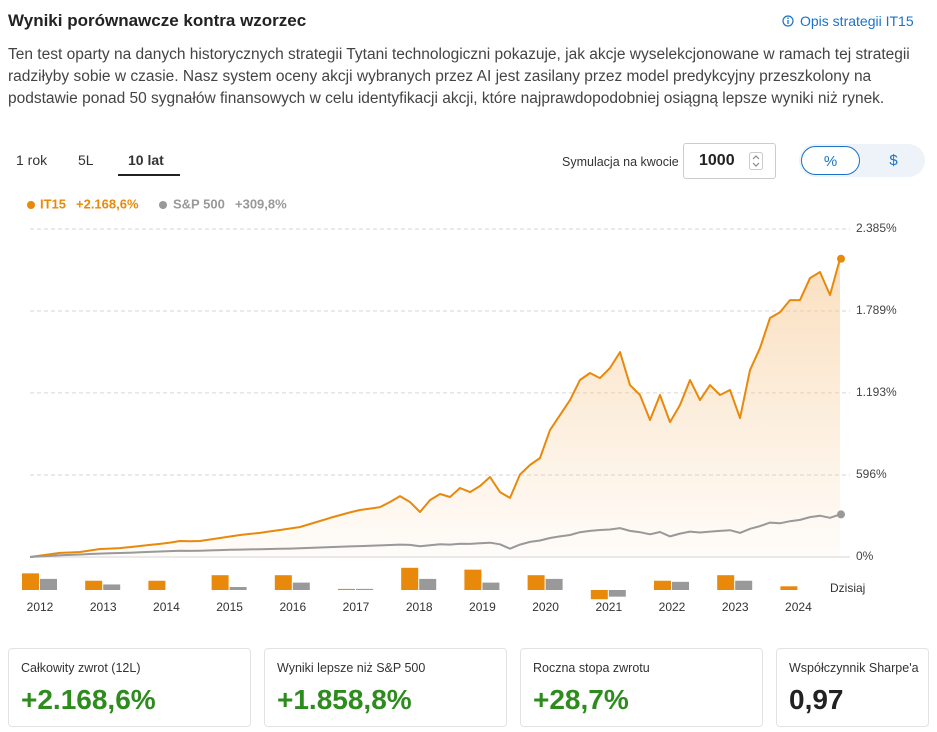  What do you see at coordinates (292, 607) in the screenshot?
I see `x-tick-label: 2016` at bounding box center [292, 607].